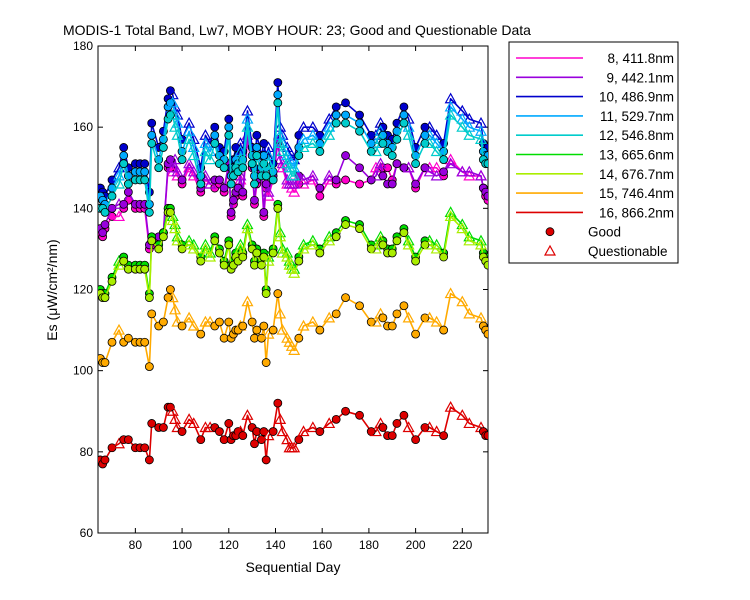  Describe the element at coordinates (636, 212) in the screenshot. I see `legend-entry-label: 16, 866.2nm` at that location.